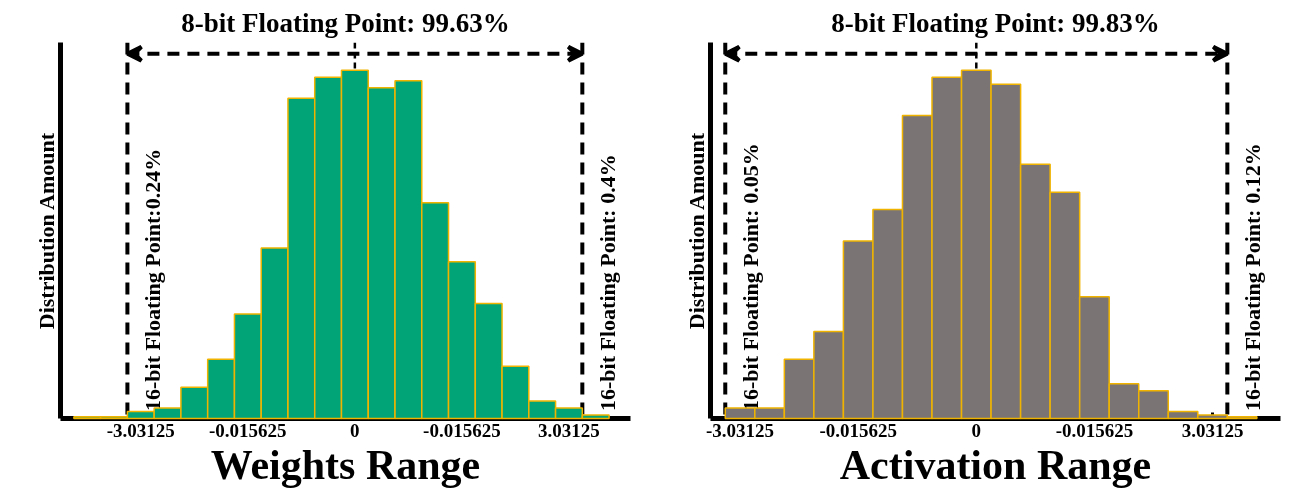  I want to click on annotation: 16-bit Floating Point: 0.05%, so click(751, 277).